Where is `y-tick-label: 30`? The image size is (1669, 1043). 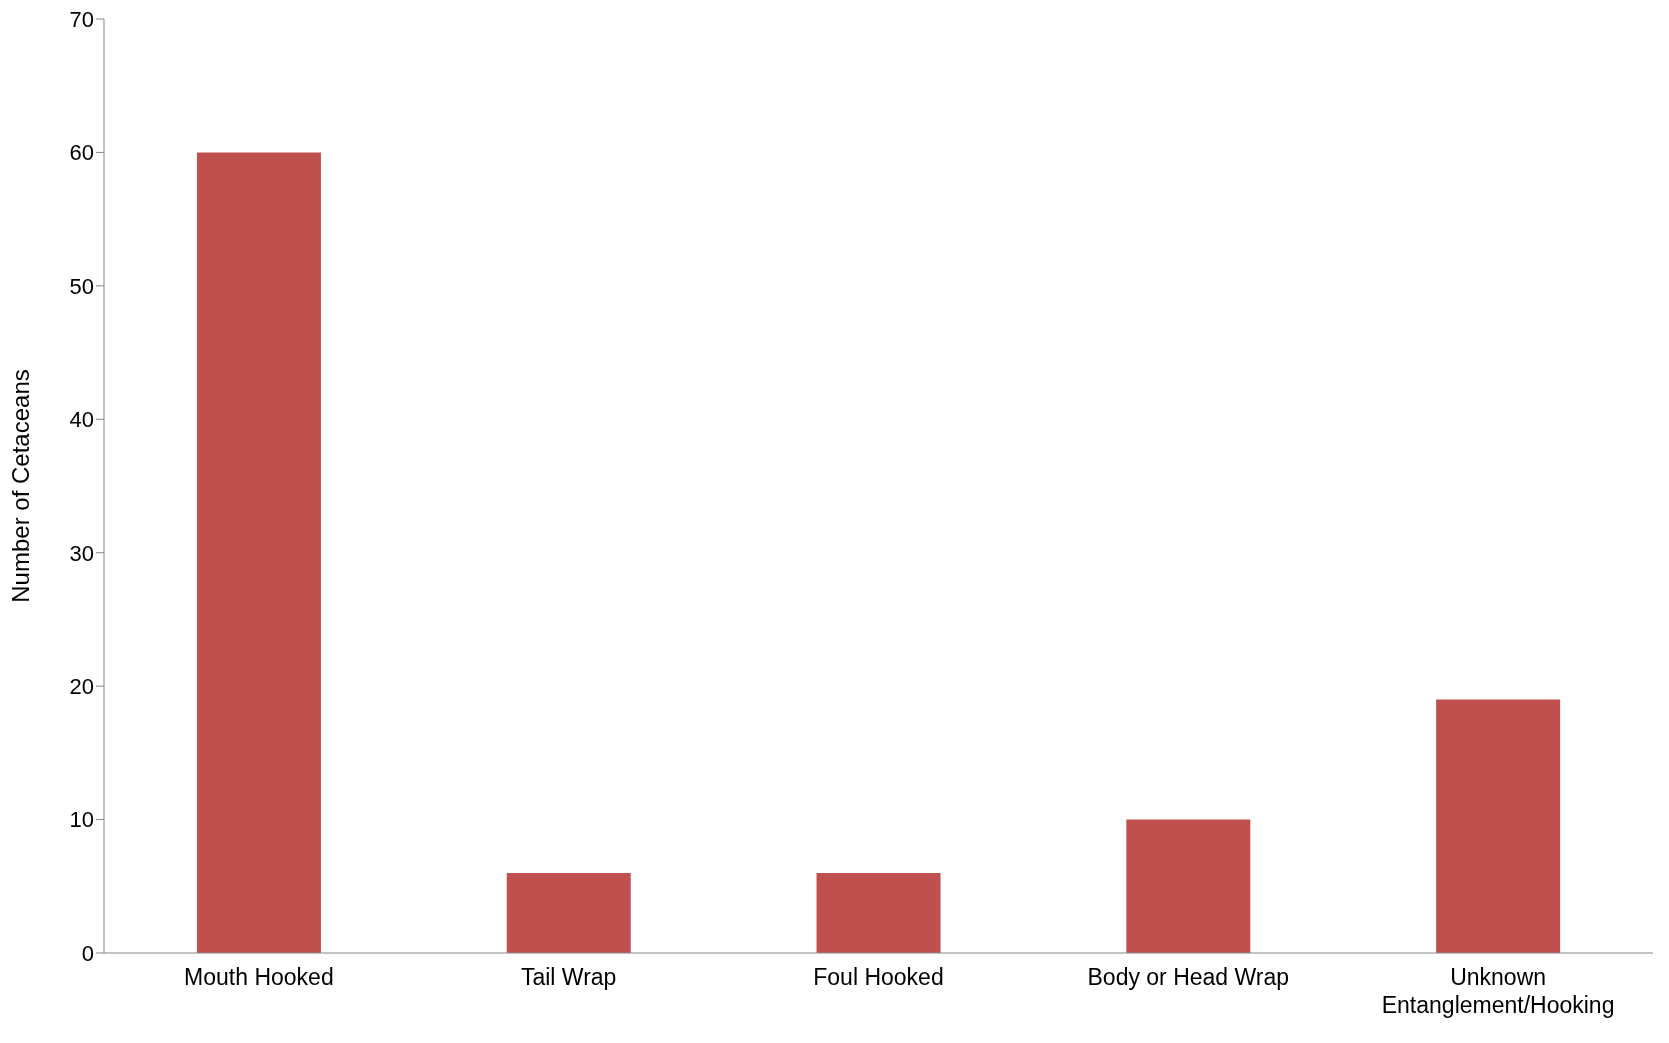 y-tick-label: 30 is located at coordinates (81, 553).